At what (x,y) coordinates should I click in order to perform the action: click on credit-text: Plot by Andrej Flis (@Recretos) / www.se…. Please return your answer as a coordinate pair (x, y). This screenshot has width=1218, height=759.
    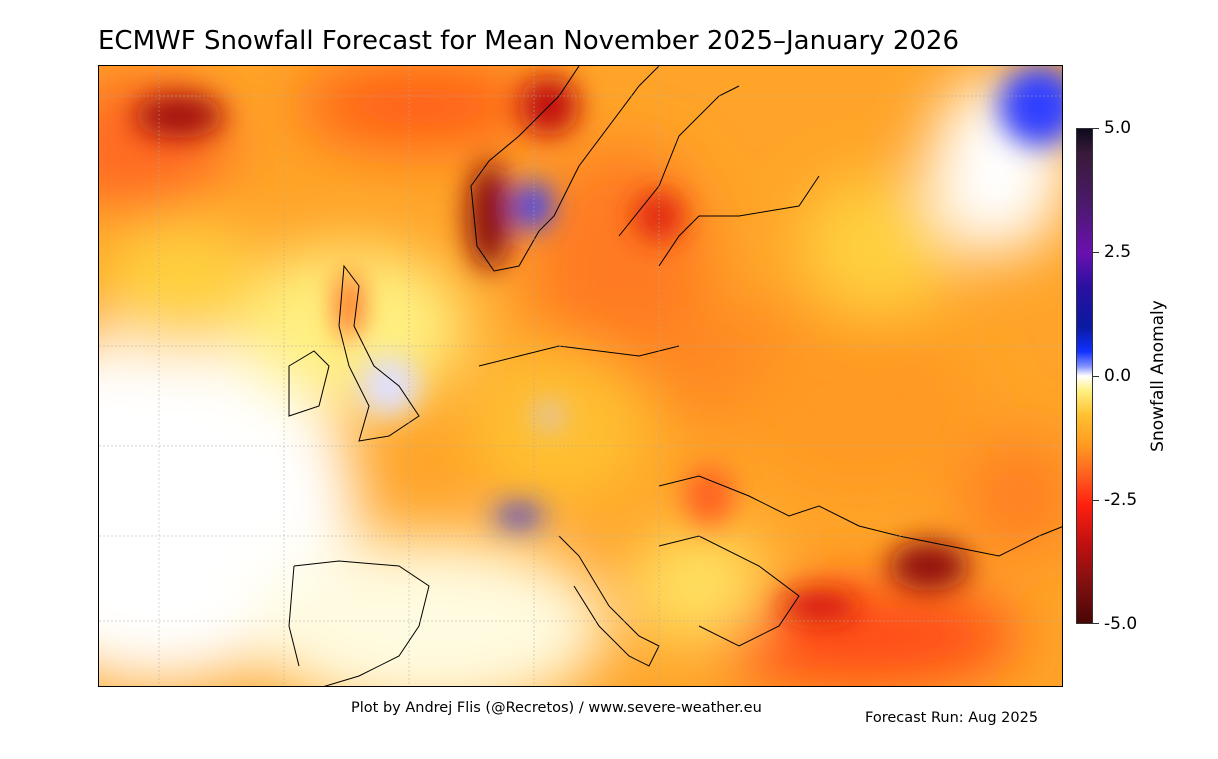
    Looking at the image, I should click on (556, 708).